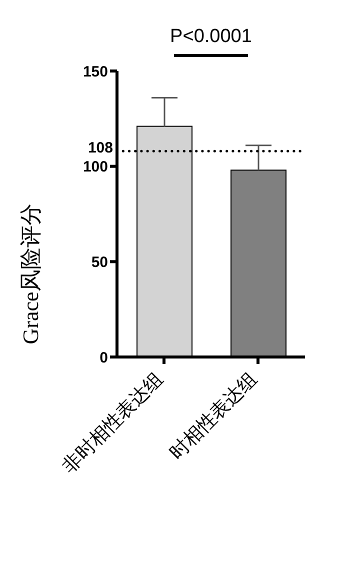 Image resolution: width=343 pixels, height=561 pixels. Describe the element at coordinates (113, 423) in the screenshot. I see `x-tick-label: 非时相性表达组` at that location.